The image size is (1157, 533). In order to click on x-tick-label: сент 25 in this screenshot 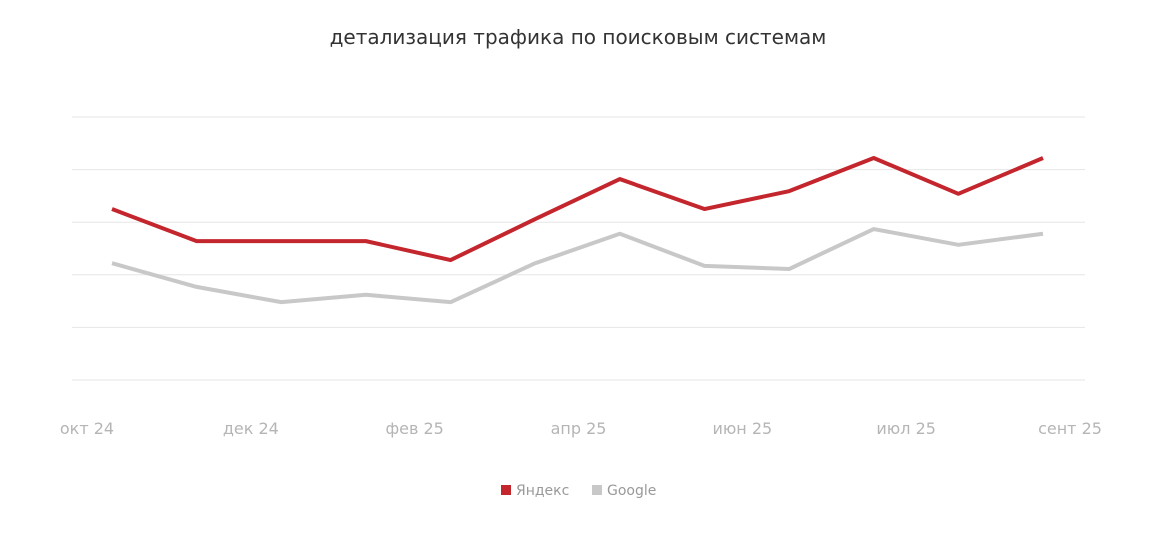, I will do `click(1070, 428)`.